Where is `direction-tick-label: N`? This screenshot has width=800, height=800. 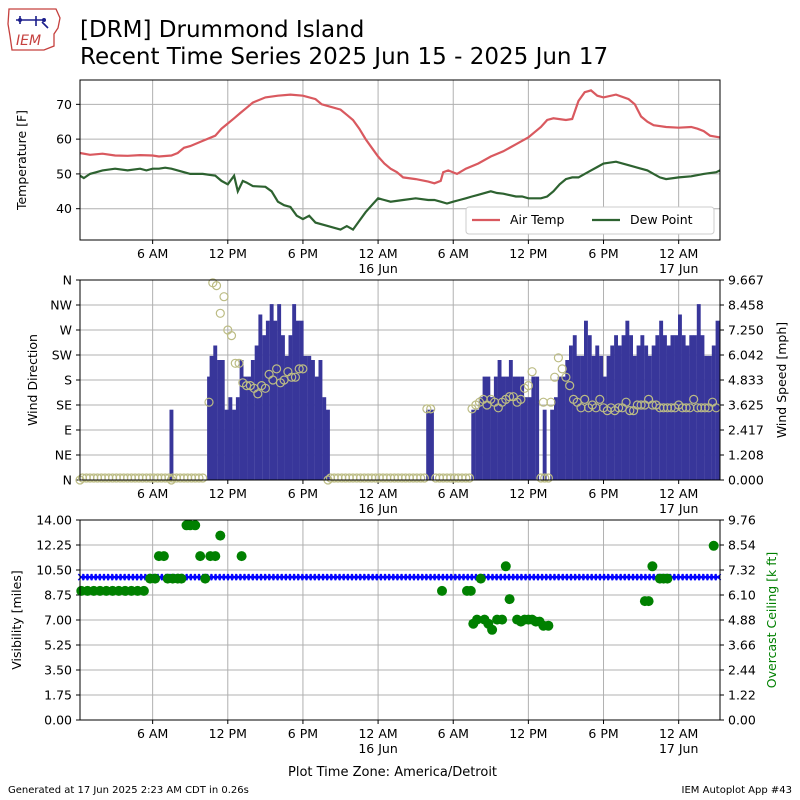 direction-tick-label: N is located at coordinates (67, 480).